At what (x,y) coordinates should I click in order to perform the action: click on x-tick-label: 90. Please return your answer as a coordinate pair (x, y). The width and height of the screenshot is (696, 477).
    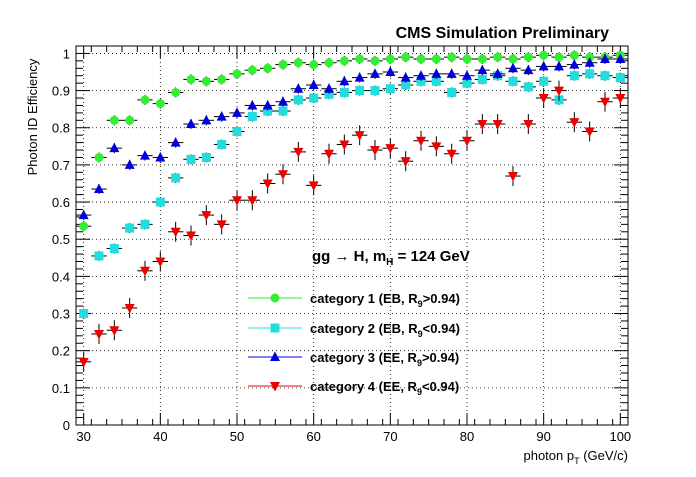
    Looking at the image, I should click on (543, 436).